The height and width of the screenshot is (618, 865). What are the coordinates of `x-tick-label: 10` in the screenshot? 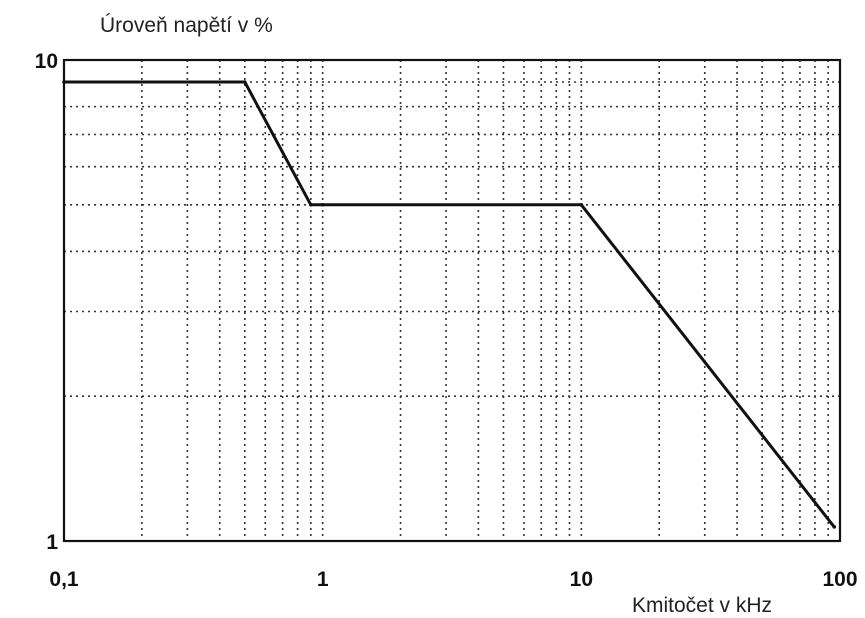 It's located at (581, 579).